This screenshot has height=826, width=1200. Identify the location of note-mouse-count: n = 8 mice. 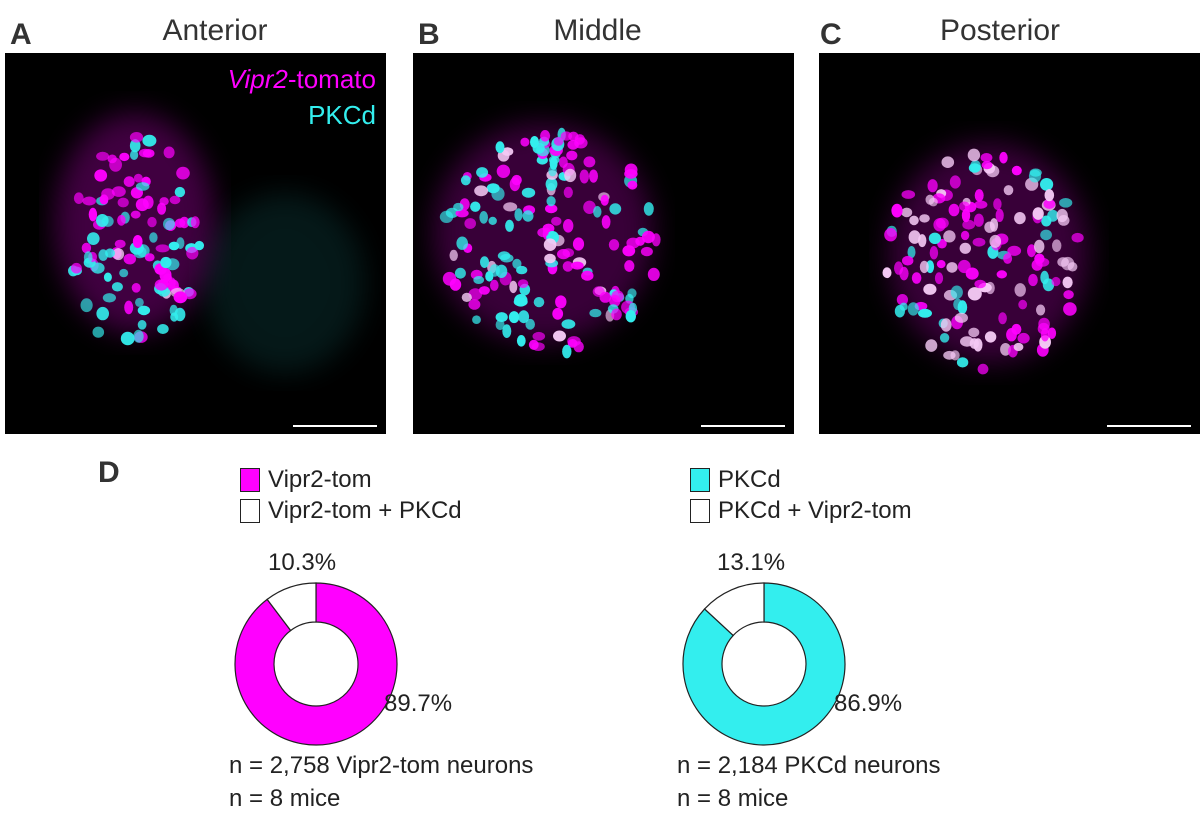
(733, 798).